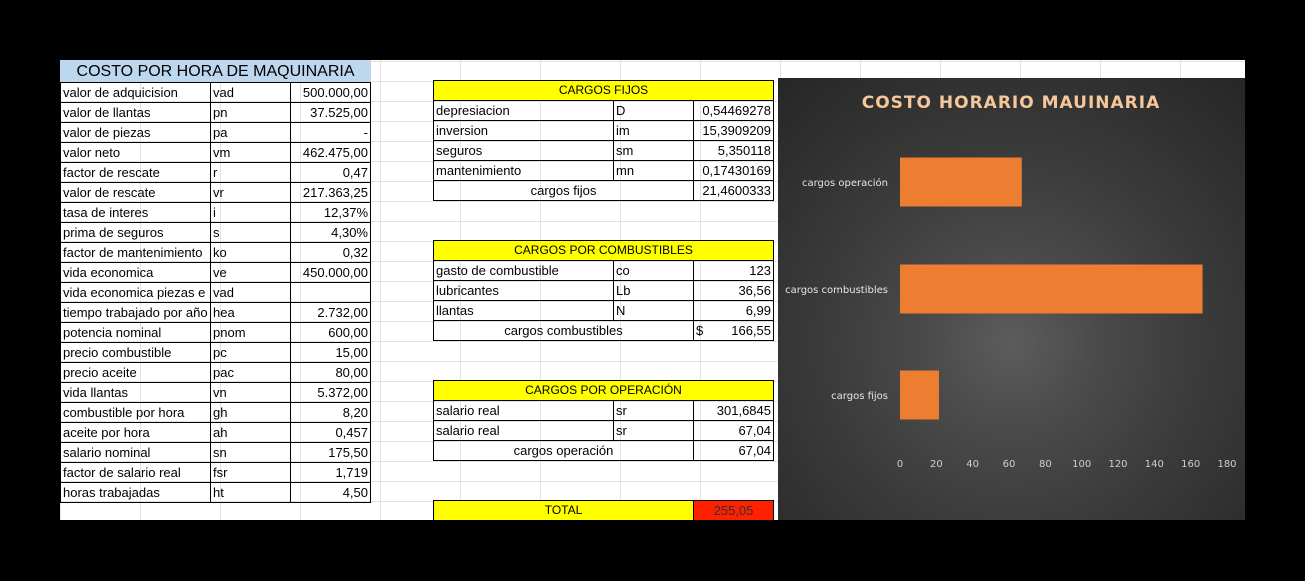  I want to click on param-value: 4,50, so click(330, 492).